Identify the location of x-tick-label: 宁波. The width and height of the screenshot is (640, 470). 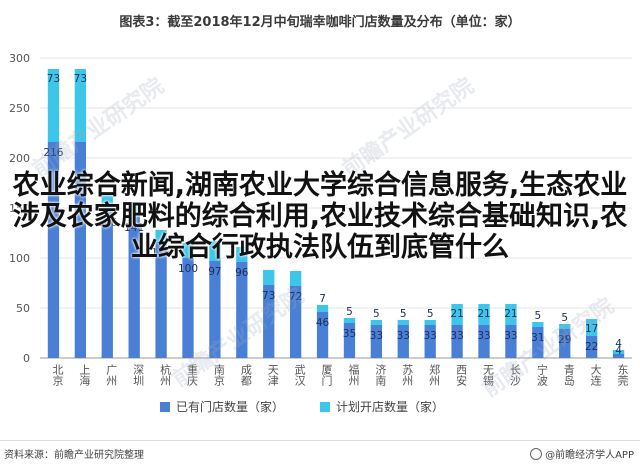
(541, 375).